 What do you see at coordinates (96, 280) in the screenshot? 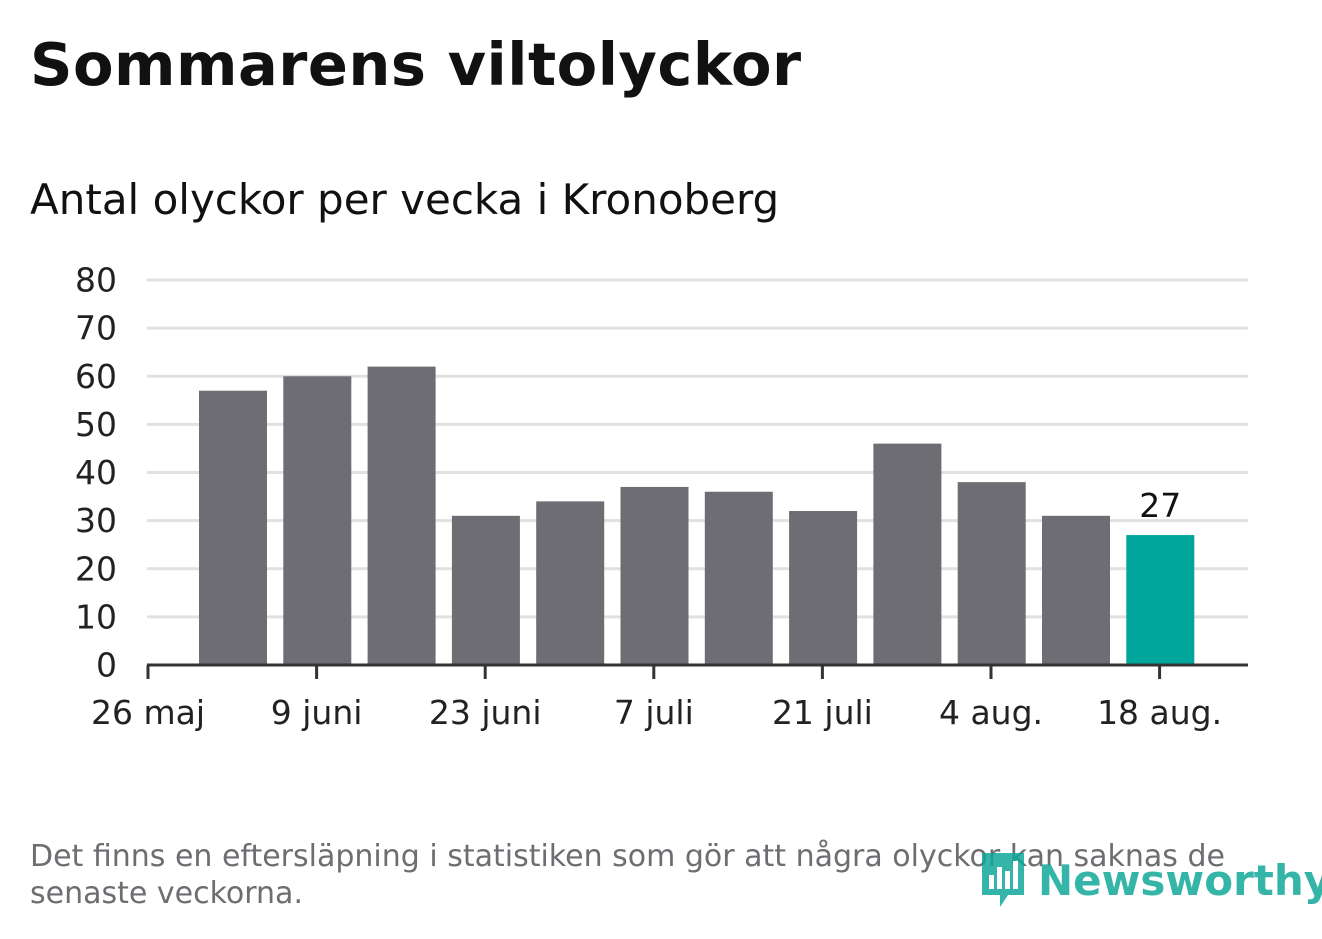
I see `y-tick-label: 80` at bounding box center [96, 280].